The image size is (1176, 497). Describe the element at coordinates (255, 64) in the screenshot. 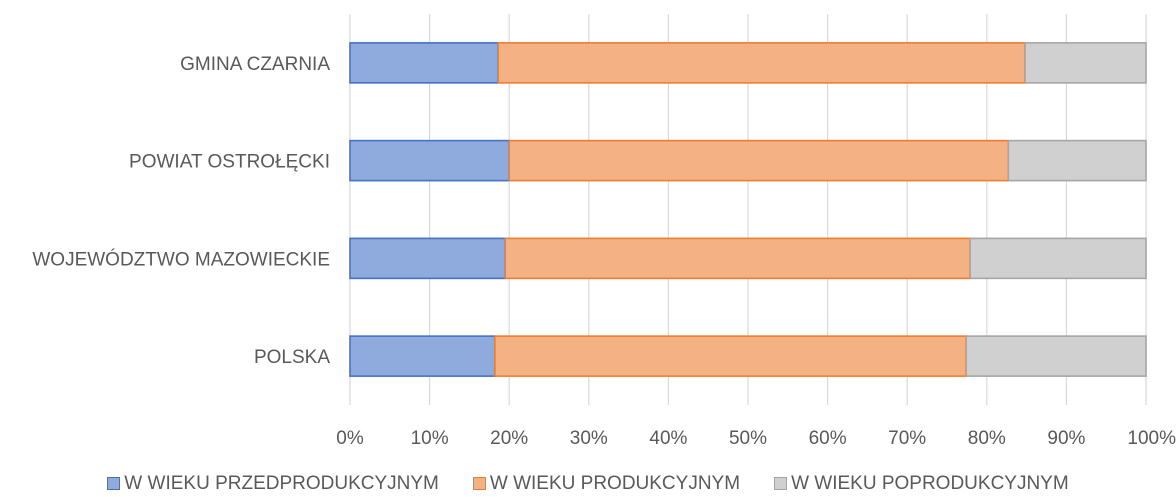

I see `category-label: GMINA CZARNIA` at that location.